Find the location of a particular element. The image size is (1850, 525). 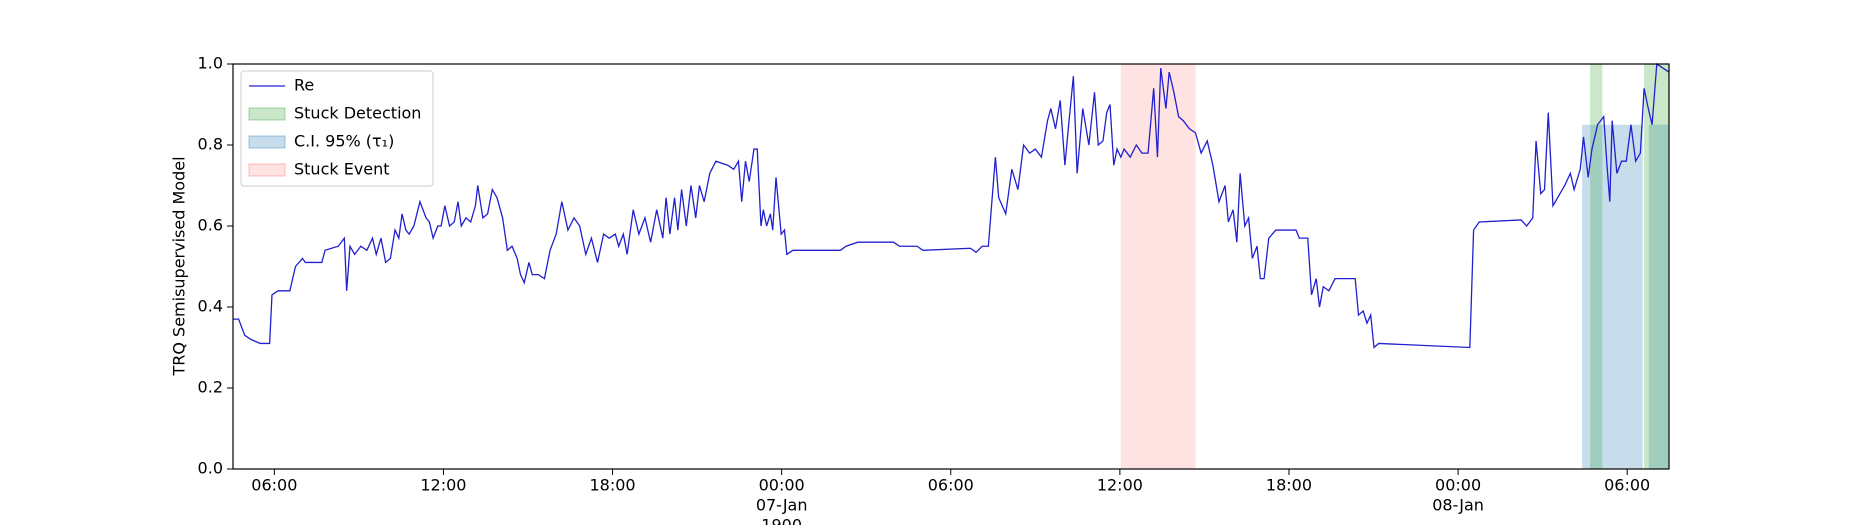

y-tick-label: 0.8 is located at coordinates (210, 144).